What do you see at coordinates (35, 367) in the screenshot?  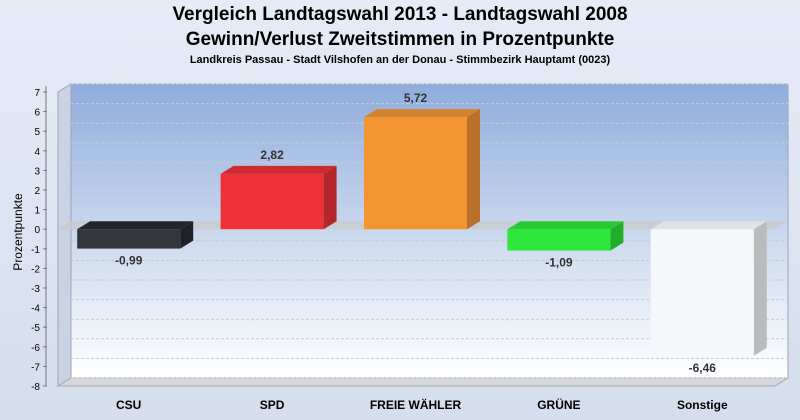 I see `y-tick-label: -7` at bounding box center [35, 367].